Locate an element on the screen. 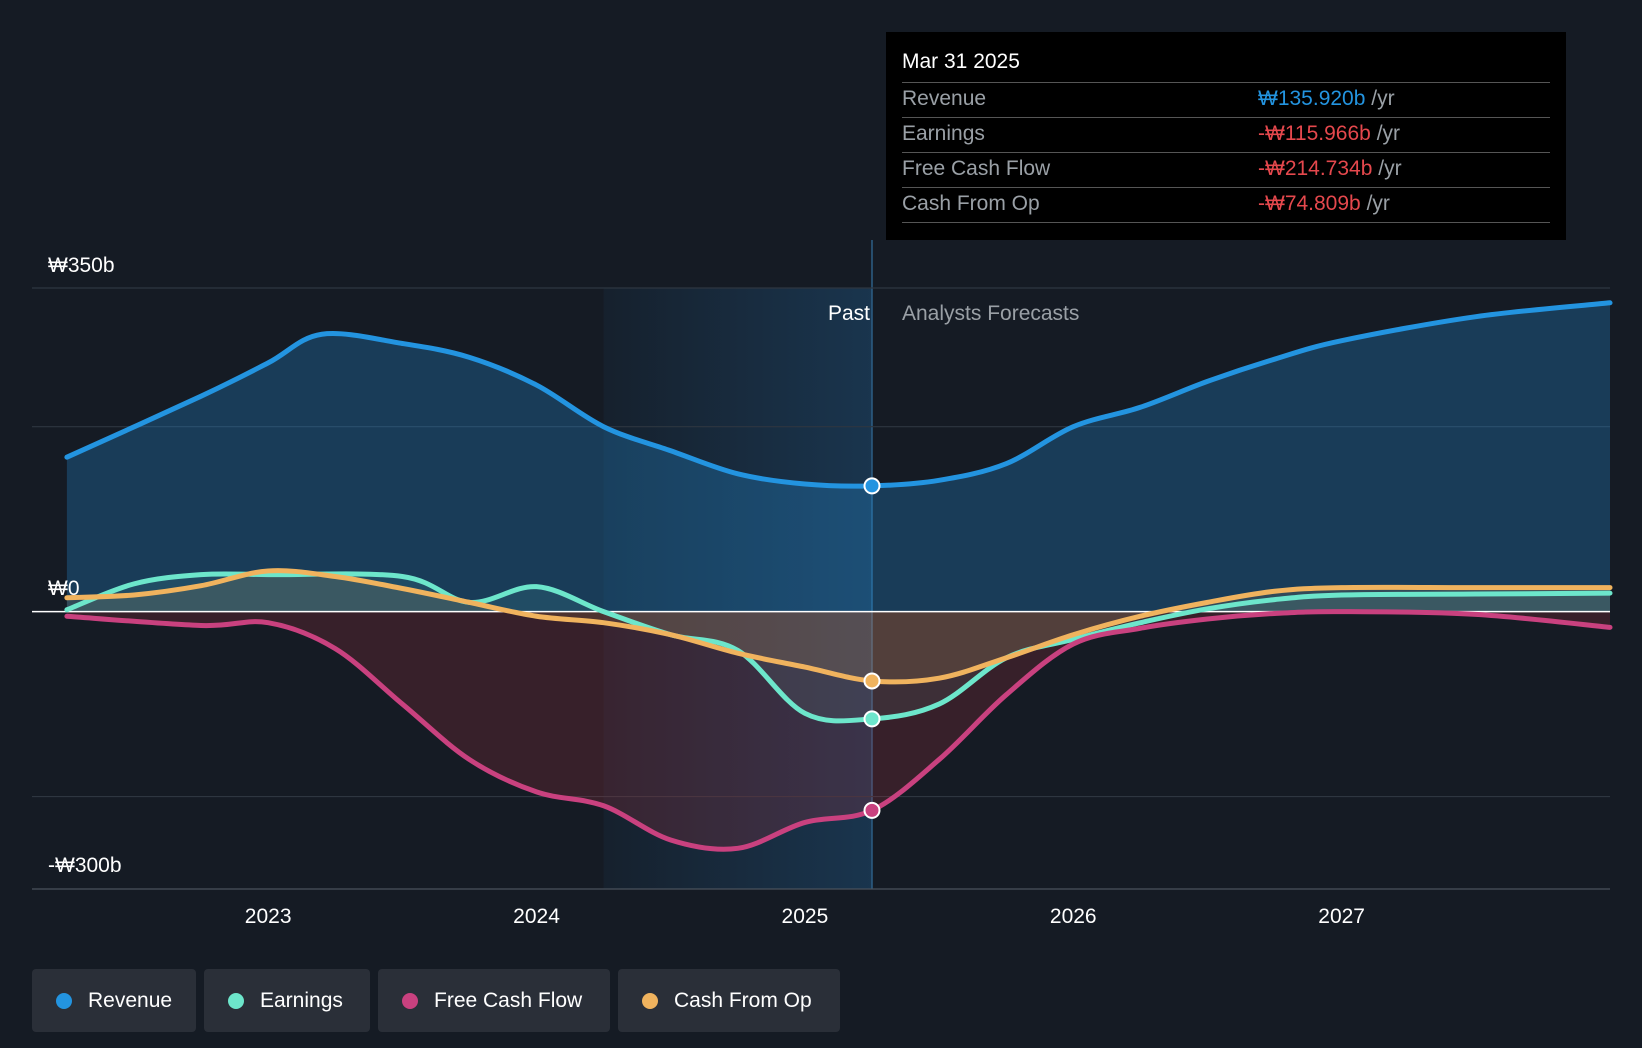 The height and width of the screenshot is (1048, 1642). legend-label: Cash From Op is located at coordinates (743, 1000).